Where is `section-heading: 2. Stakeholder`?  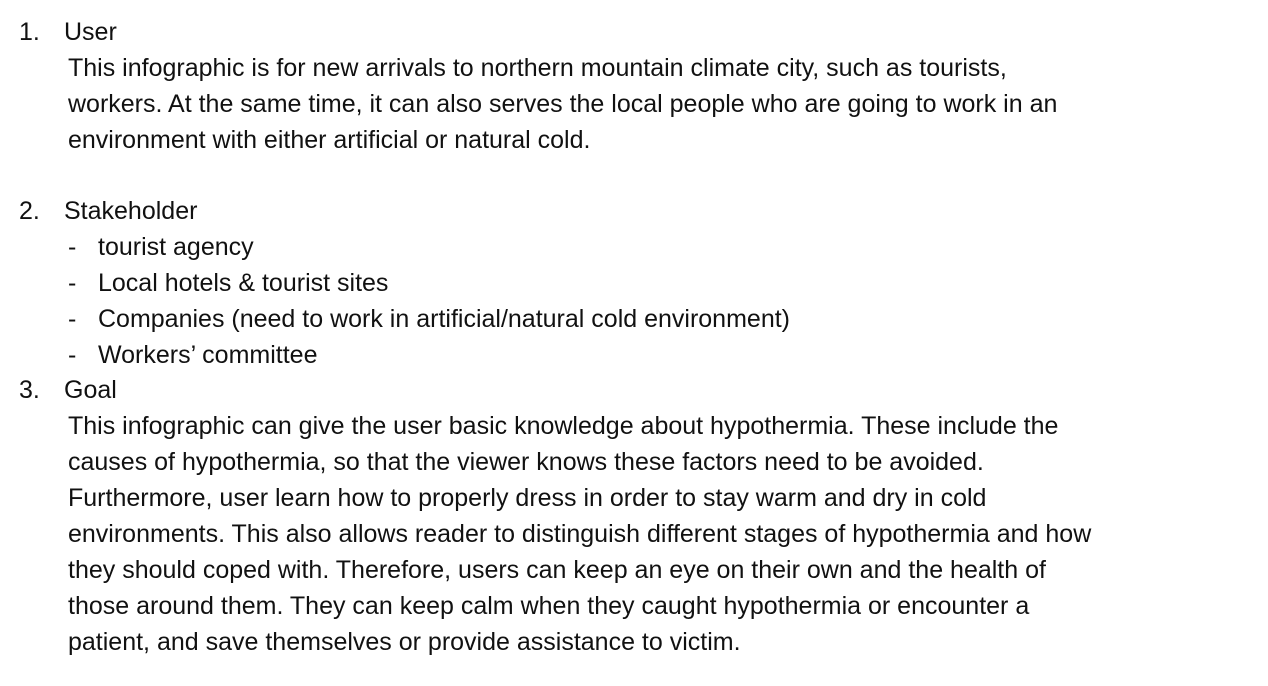
section-heading: 2. Stakeholder is located at coordinates (634, 211).